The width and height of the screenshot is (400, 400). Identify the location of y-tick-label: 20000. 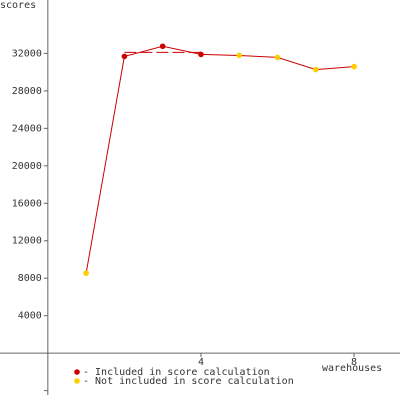
(27, 166).